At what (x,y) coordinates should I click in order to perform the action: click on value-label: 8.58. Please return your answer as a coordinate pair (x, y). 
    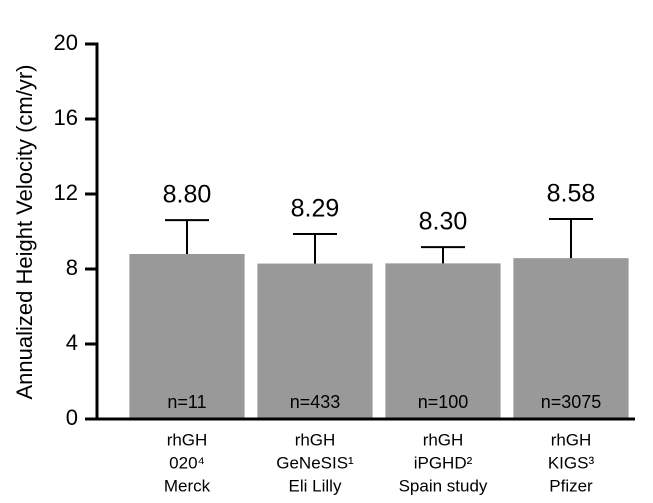
    Looking at the image, I should click on (571, 194).